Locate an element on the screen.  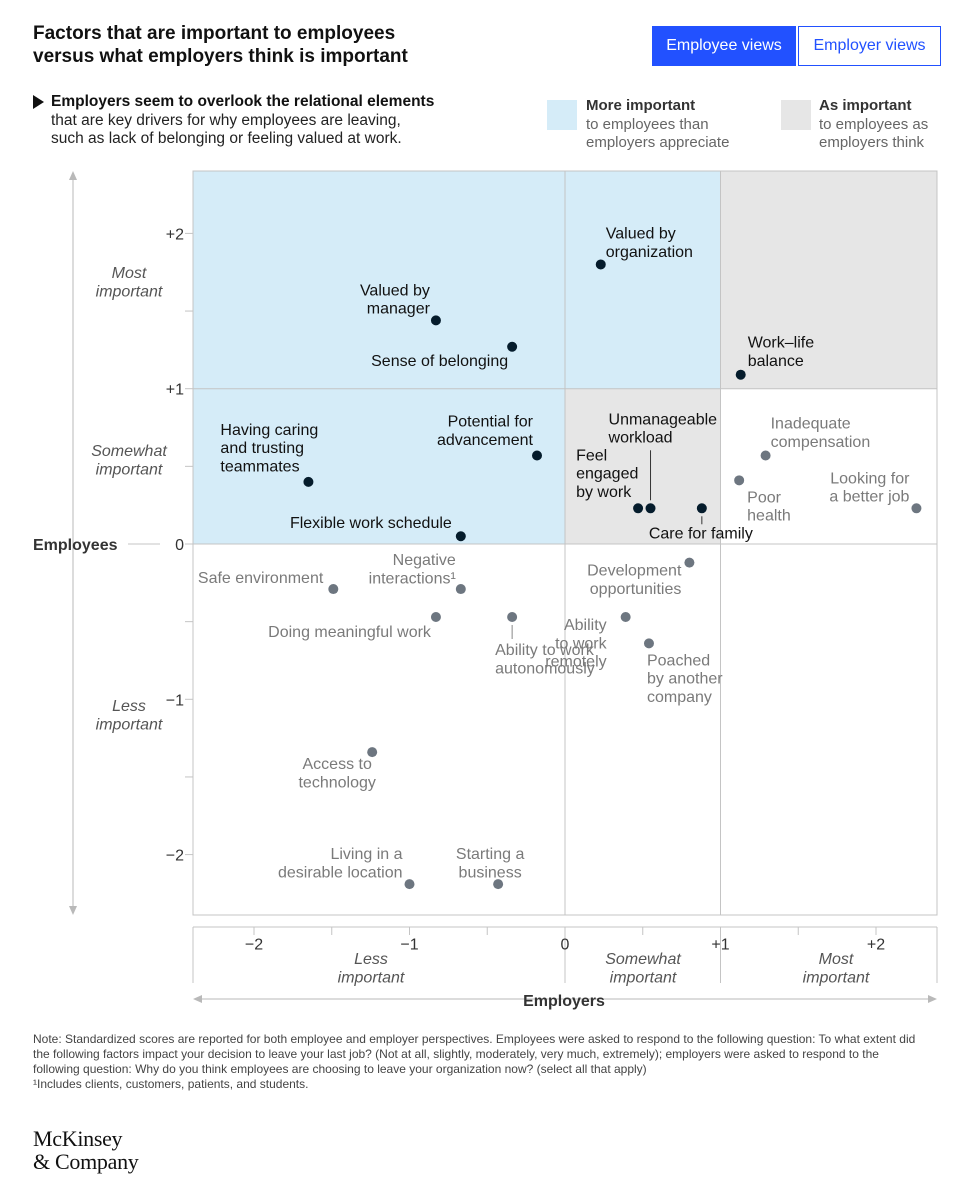
data-point-label: Ability to work remotely is located at coordinates (576, 644).